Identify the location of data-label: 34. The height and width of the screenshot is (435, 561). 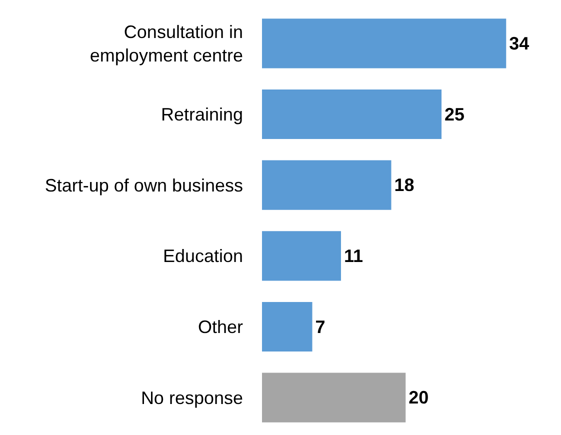
(519, 43).